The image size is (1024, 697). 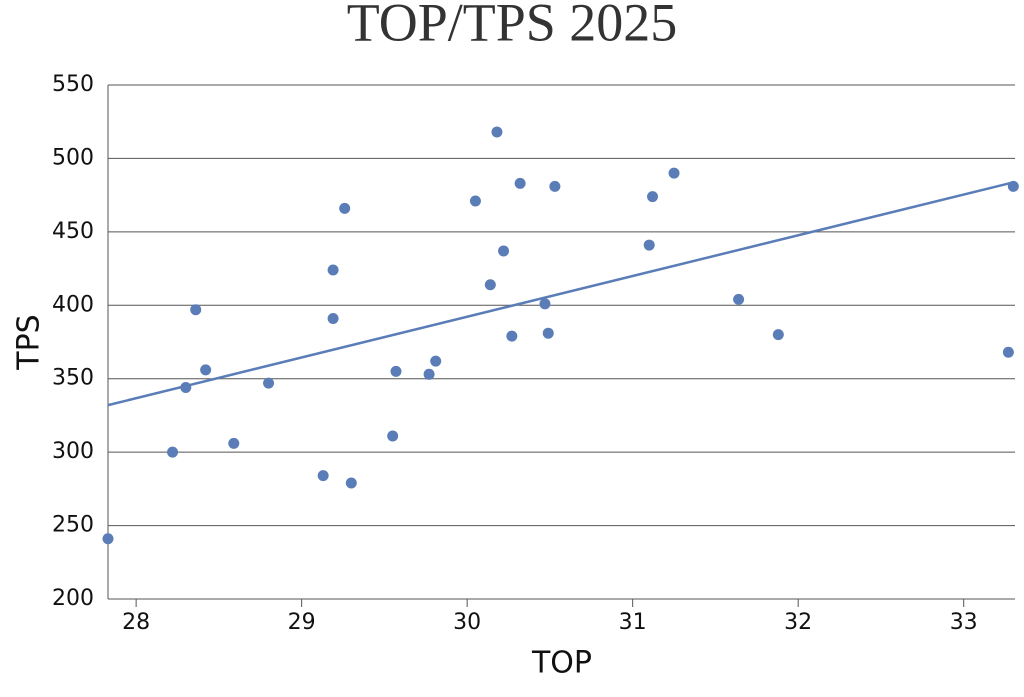 I want to click on chart-title: TOP/TPS 2025, so click(x=512, y=26).